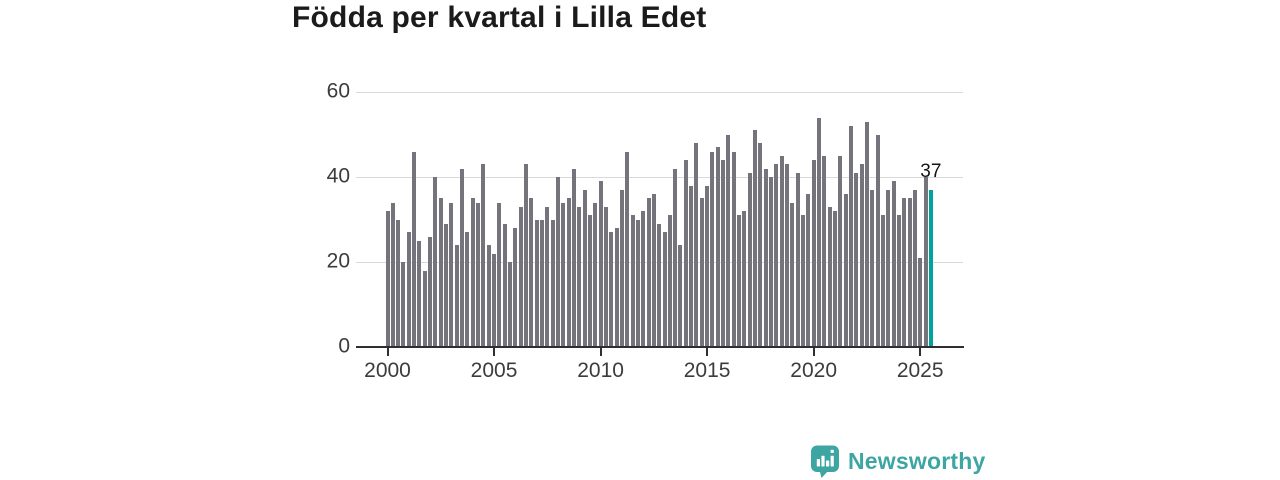 The height and width of the screenshot is (480, 1280). What do you see at coordinates (387, 370) in the screenshot?
I see `x-tick-label-2000: 2000` at bounding box center [387, 370].